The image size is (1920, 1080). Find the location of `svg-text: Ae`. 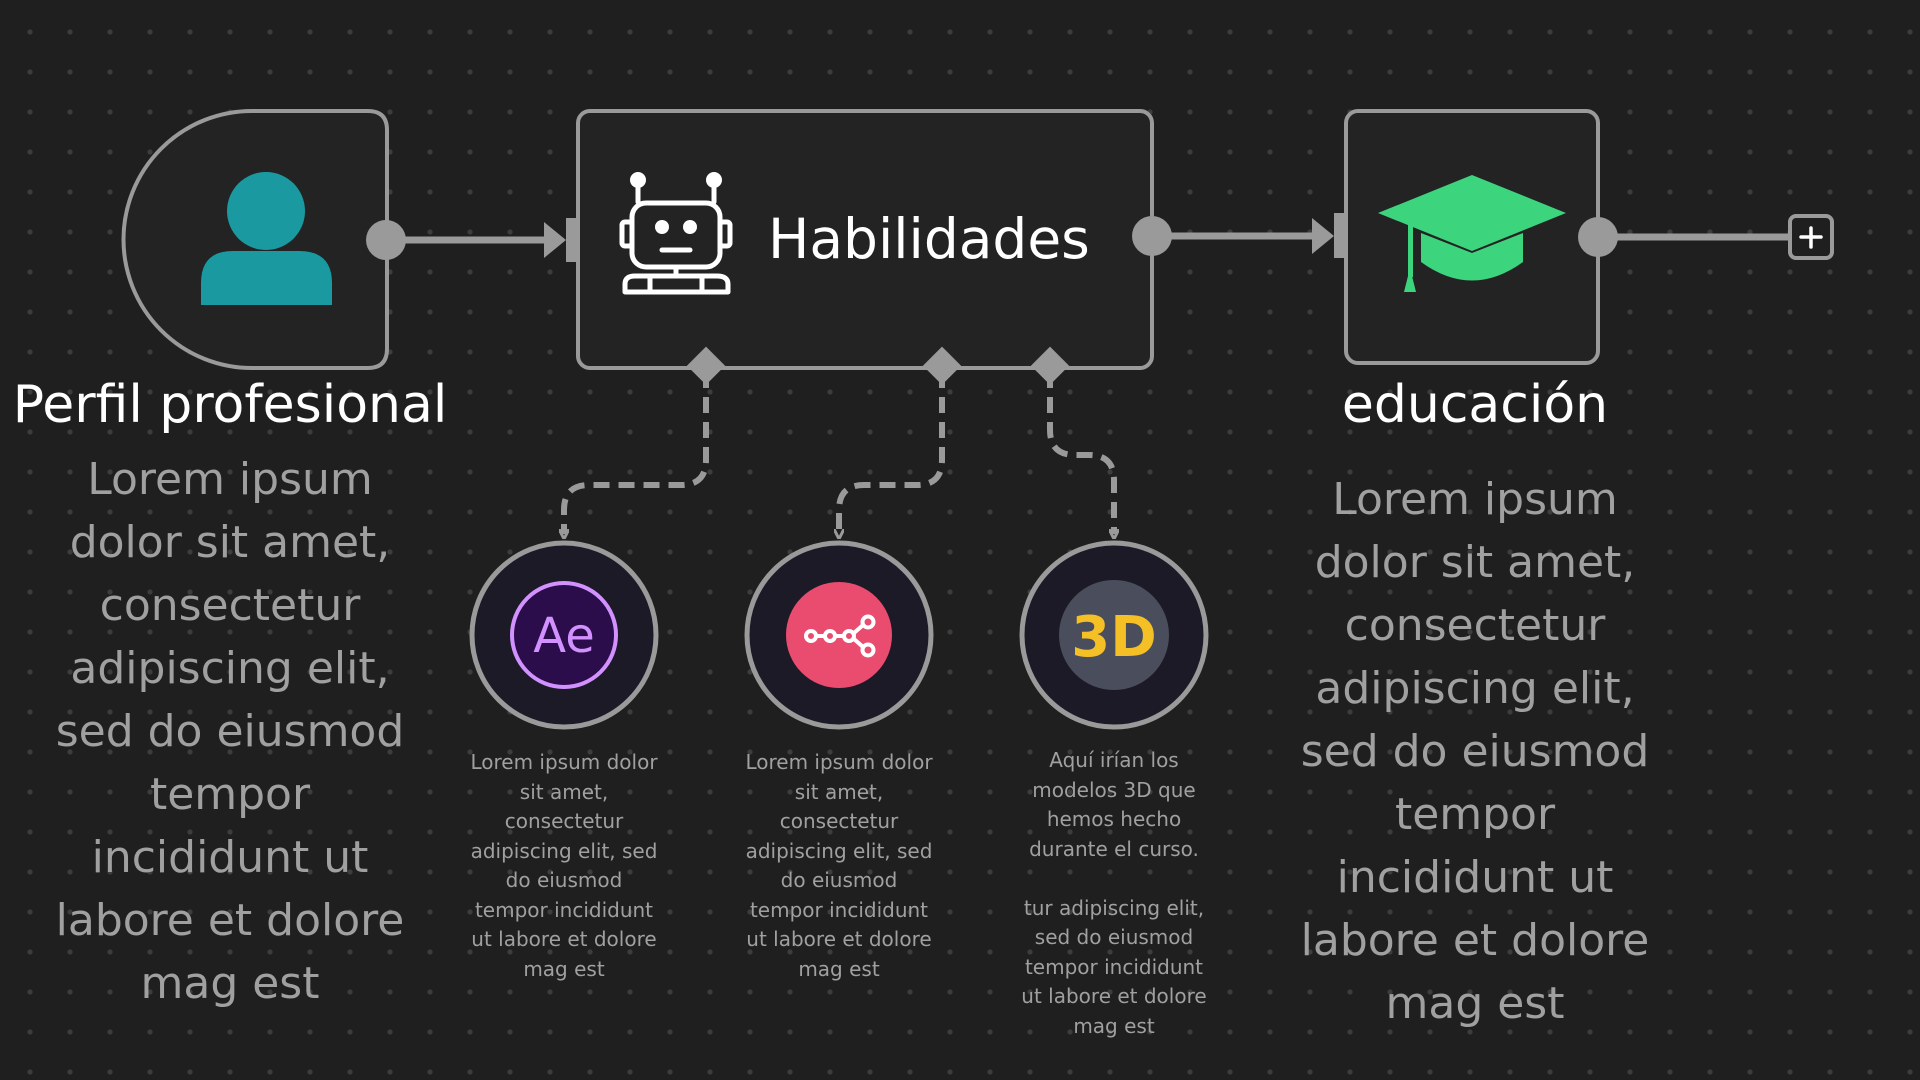

svg-text: Ae is located at coordinates (564, 636).